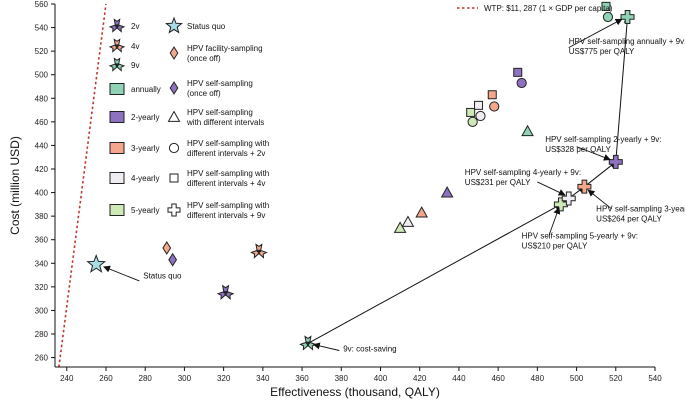 Image resolution: width=685 pixels, height=403 pixels. What do you see at coordinates (135, 26) in the screenshot?
I see `legend-vaccine-label: 2v` at bounding box center [135, 26].